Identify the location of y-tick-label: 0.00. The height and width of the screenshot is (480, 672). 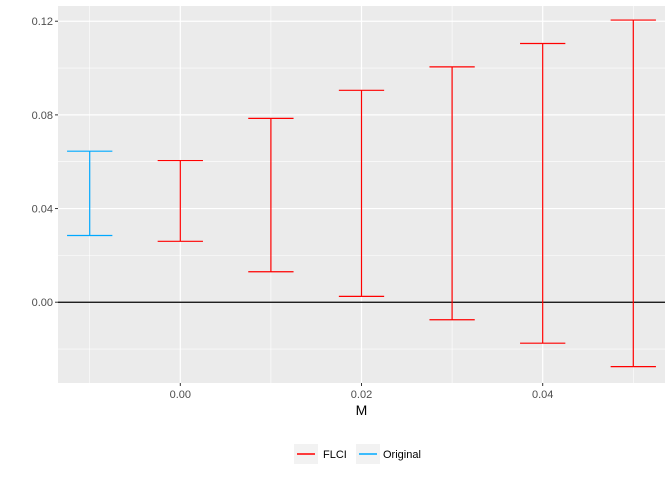
(42, 303).